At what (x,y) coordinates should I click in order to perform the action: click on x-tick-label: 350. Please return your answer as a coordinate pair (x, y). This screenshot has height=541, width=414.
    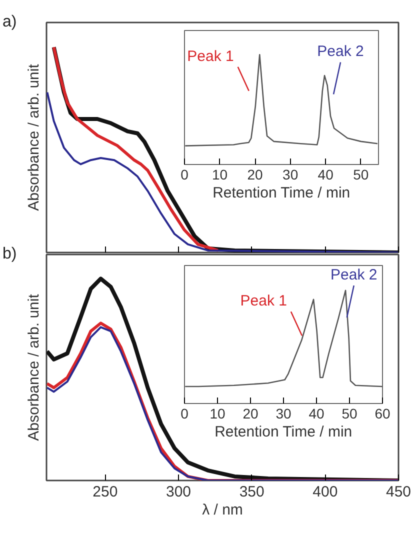
    Looking at the image, I should click on (251, 492).